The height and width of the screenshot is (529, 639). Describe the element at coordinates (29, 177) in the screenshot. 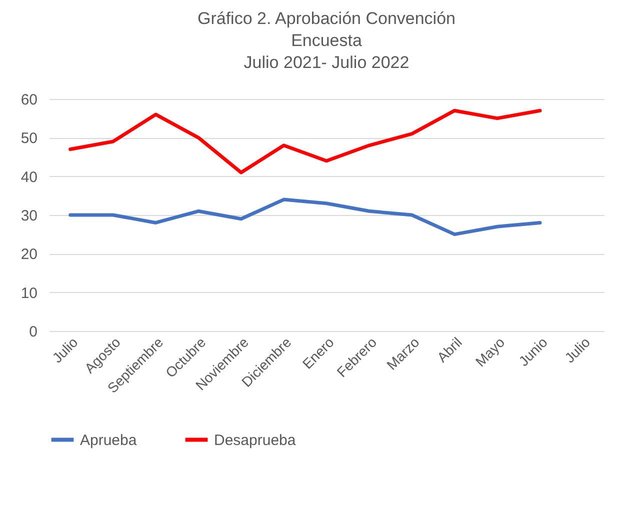

I see `y-tick-label: 40` at that location.